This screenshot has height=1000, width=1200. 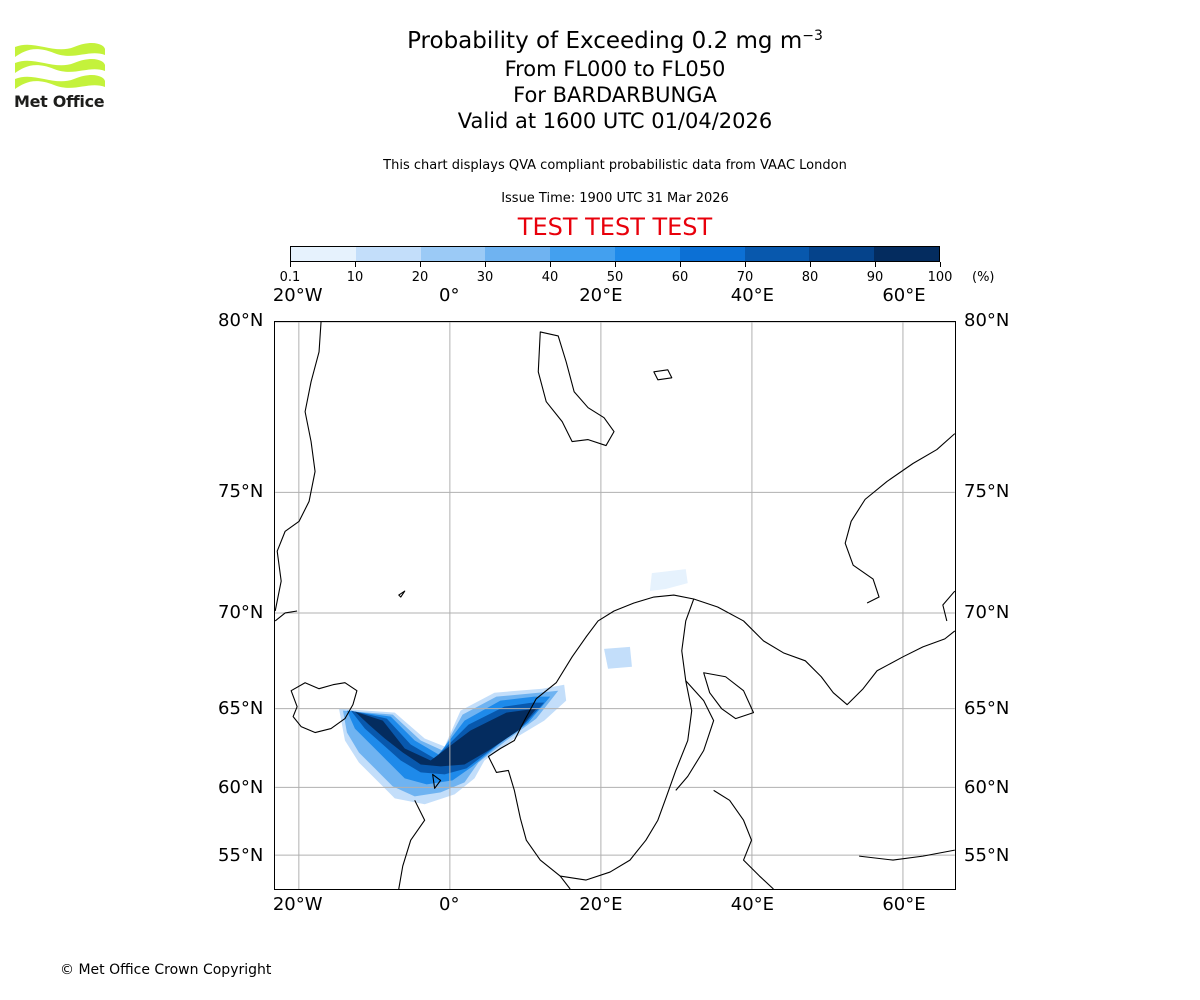 I want to click on copyright-notice: © Met Office Crown Copyright, so click(x=166, y=970).